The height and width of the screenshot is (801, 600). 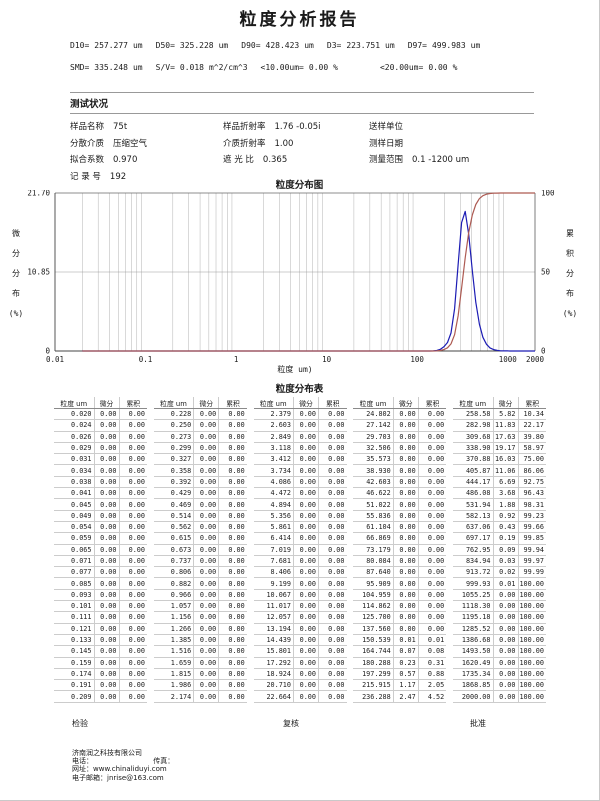 What do you see at coordinates (417, 359) in the screenshot?
I see `x-axis-tick: 100` at bounding box center [417, 359].